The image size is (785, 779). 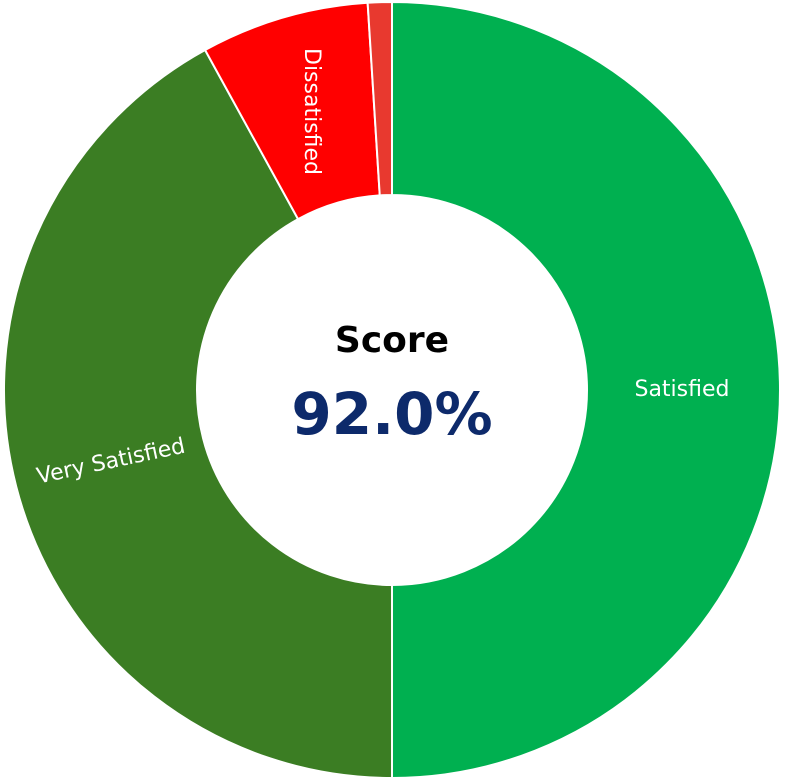 What do you see at coordinates (681, 389) in the screenshot?
I see `slice-label: Satisfied` at bounding box center [681, 389].